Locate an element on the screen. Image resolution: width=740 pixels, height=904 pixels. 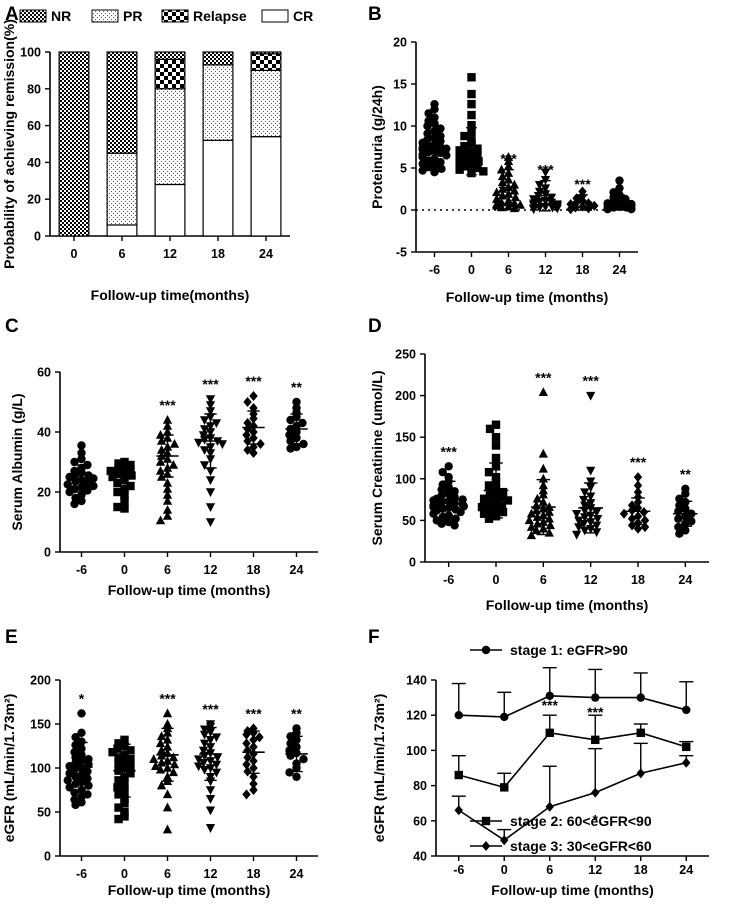
x-tick-label: 0 is located at coordinates (74, 254).